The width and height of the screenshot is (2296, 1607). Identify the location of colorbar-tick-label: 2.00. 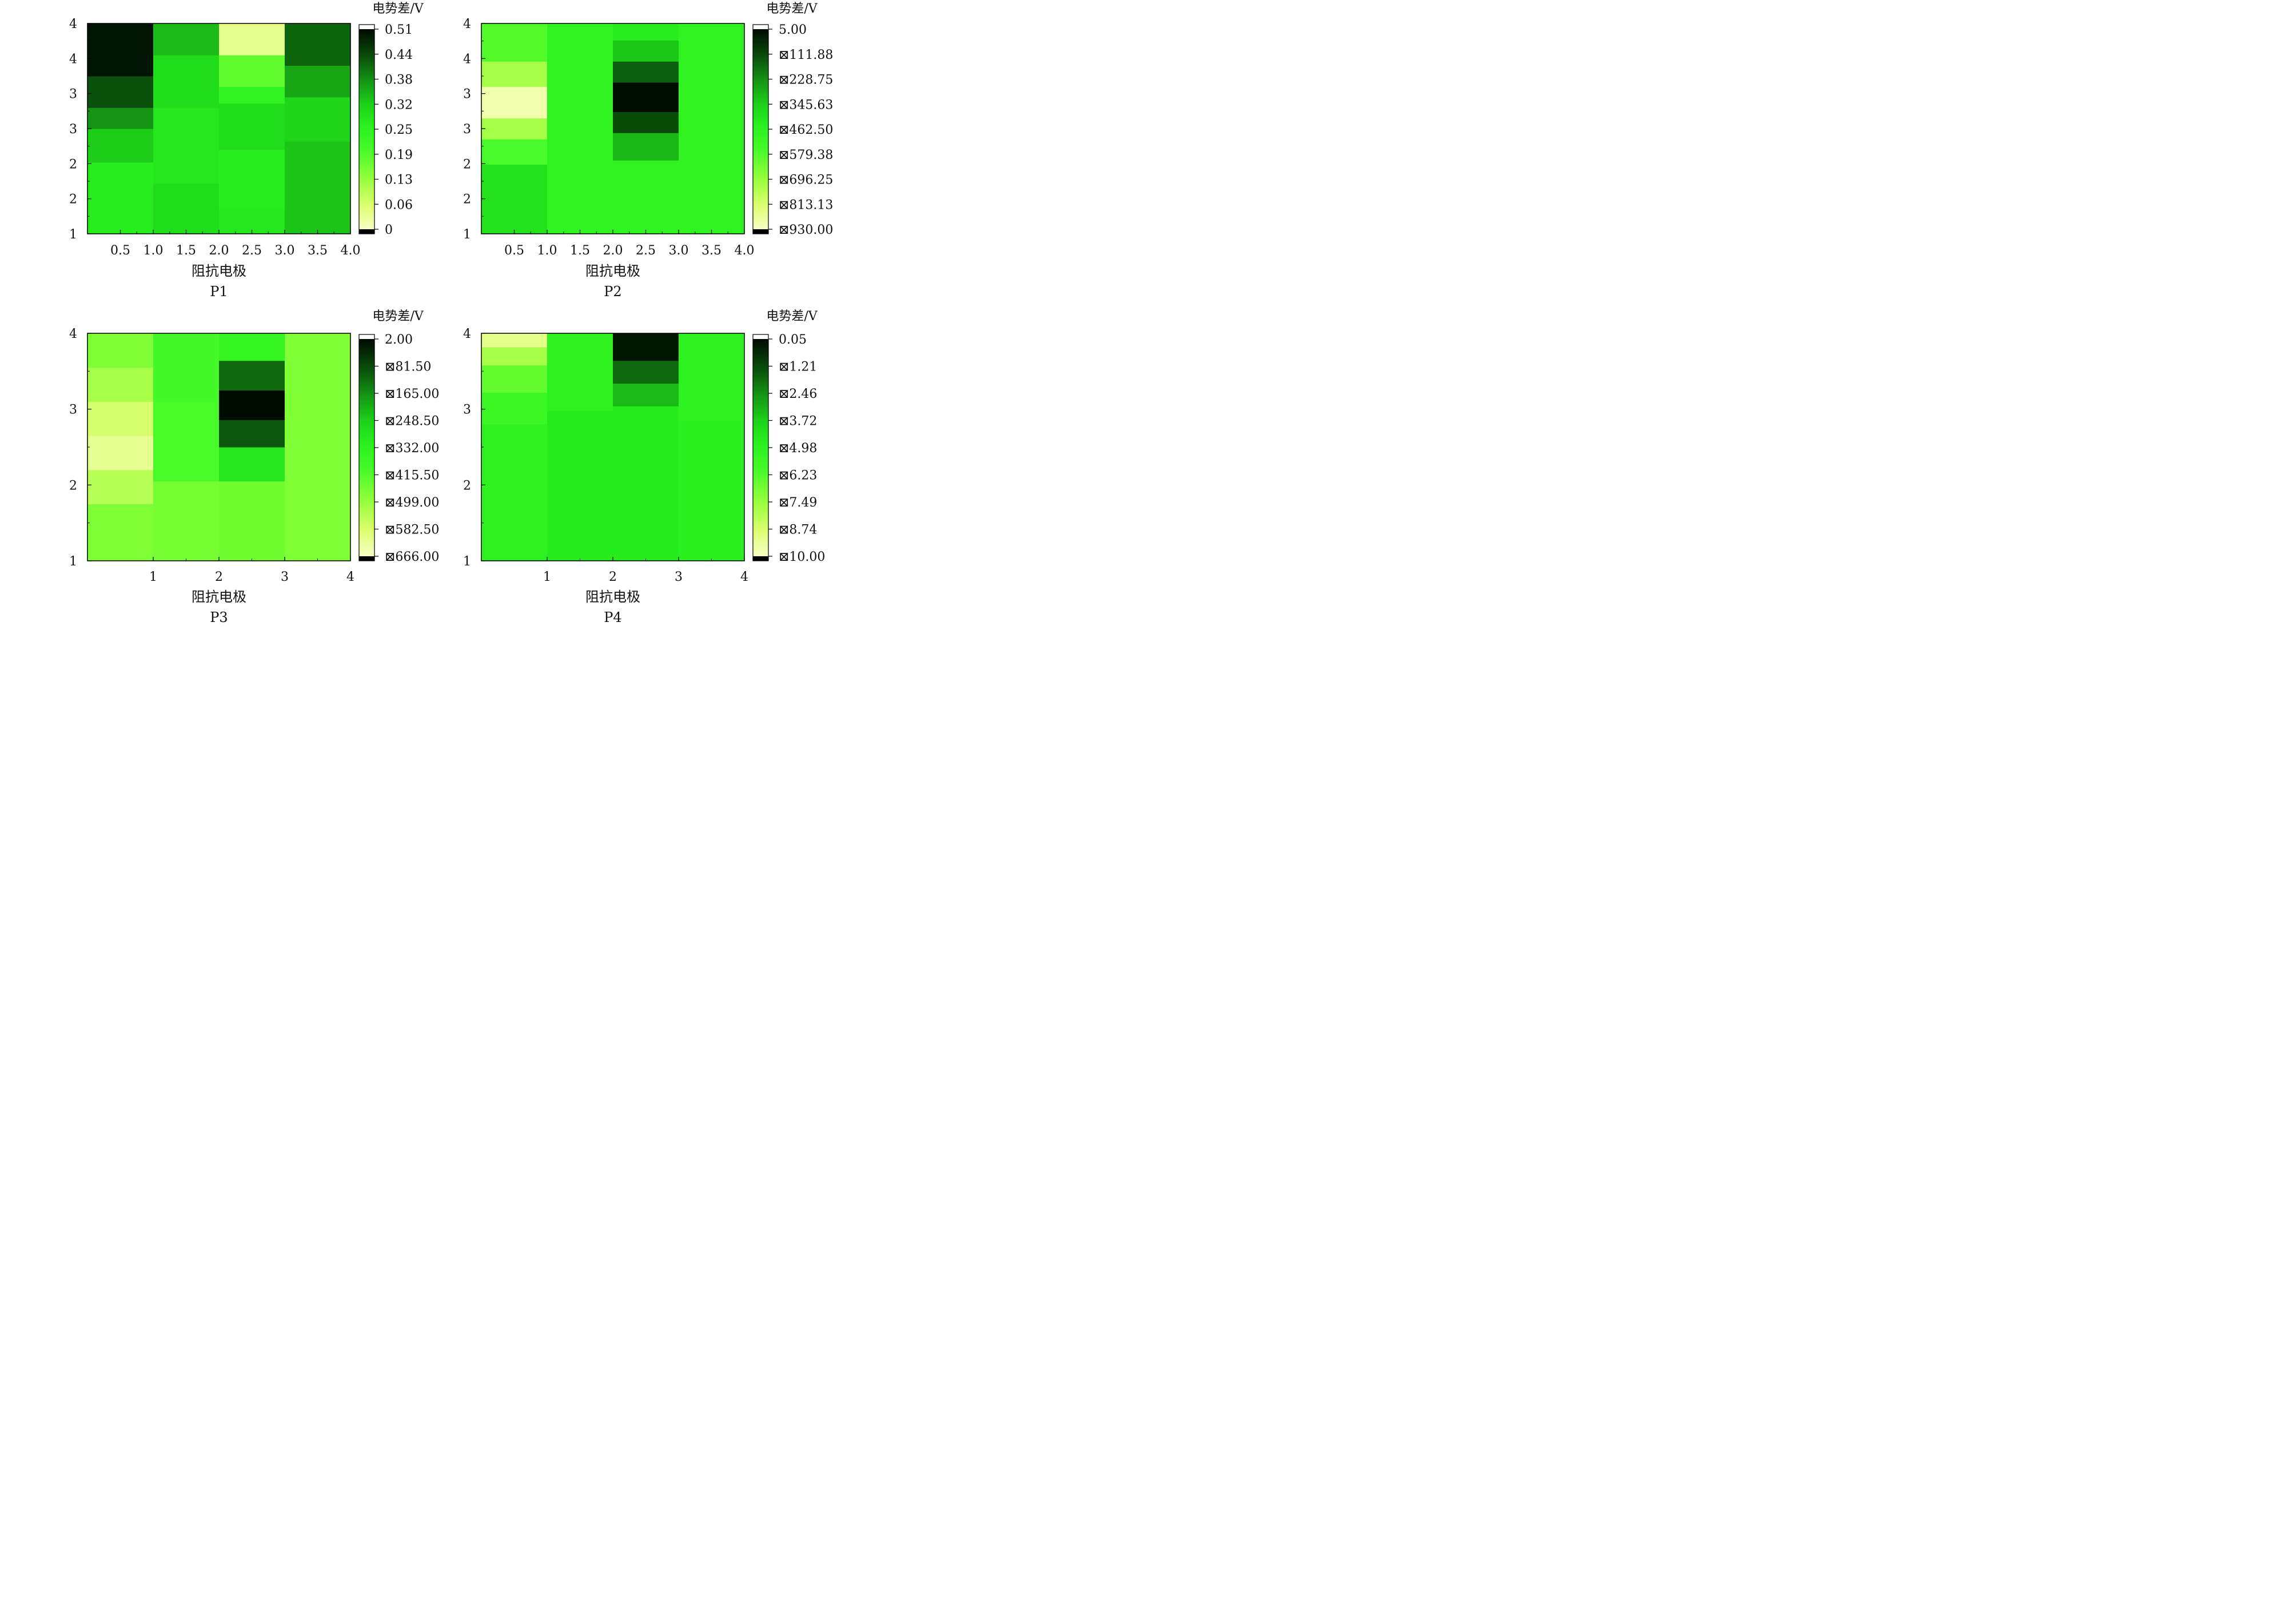
(399, 340).